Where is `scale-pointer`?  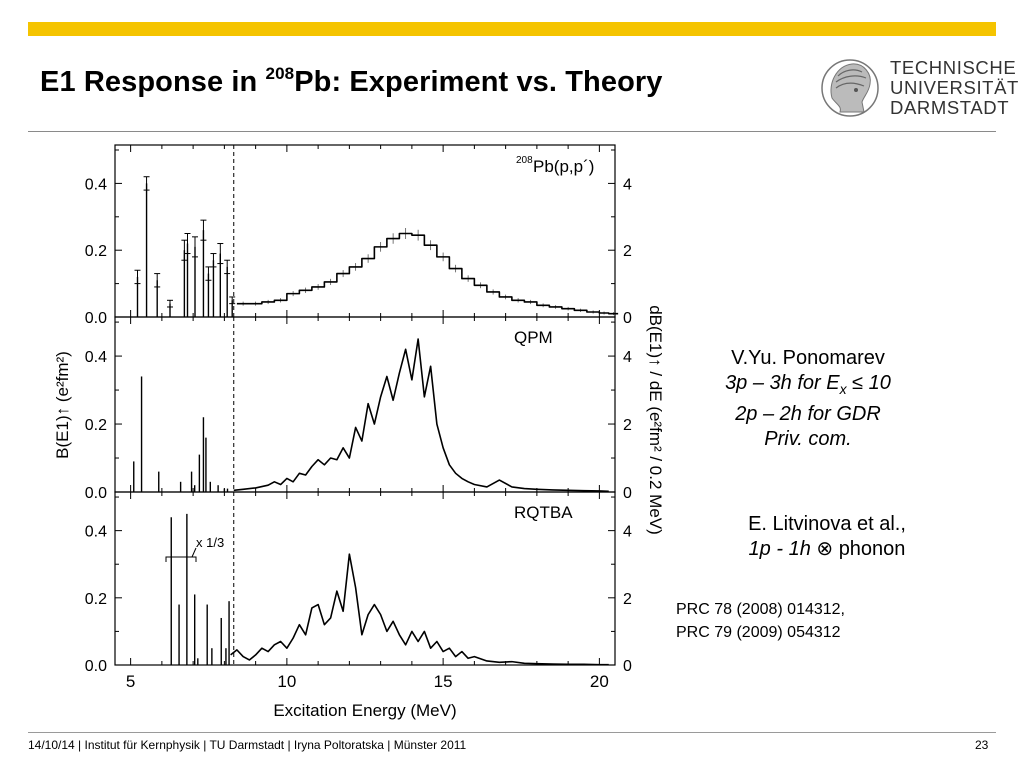
scale-pointer is located at coordinates (194, 552).